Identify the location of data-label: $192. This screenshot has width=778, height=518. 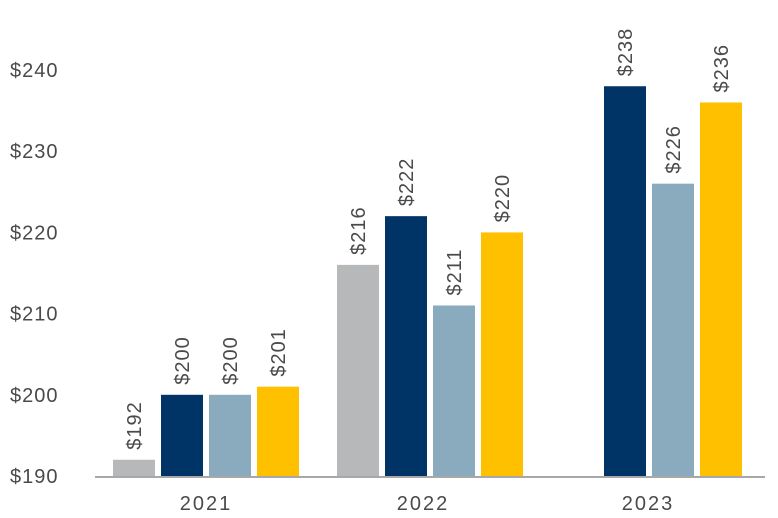
(135, 425).